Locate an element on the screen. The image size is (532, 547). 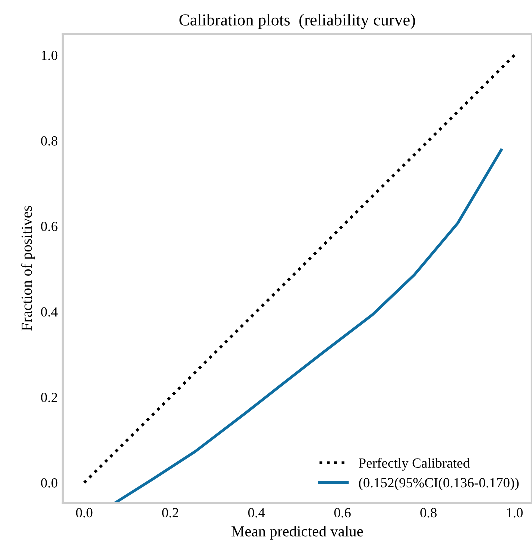
x-tick-label: 0.8 is located at coordinates (428, 513).